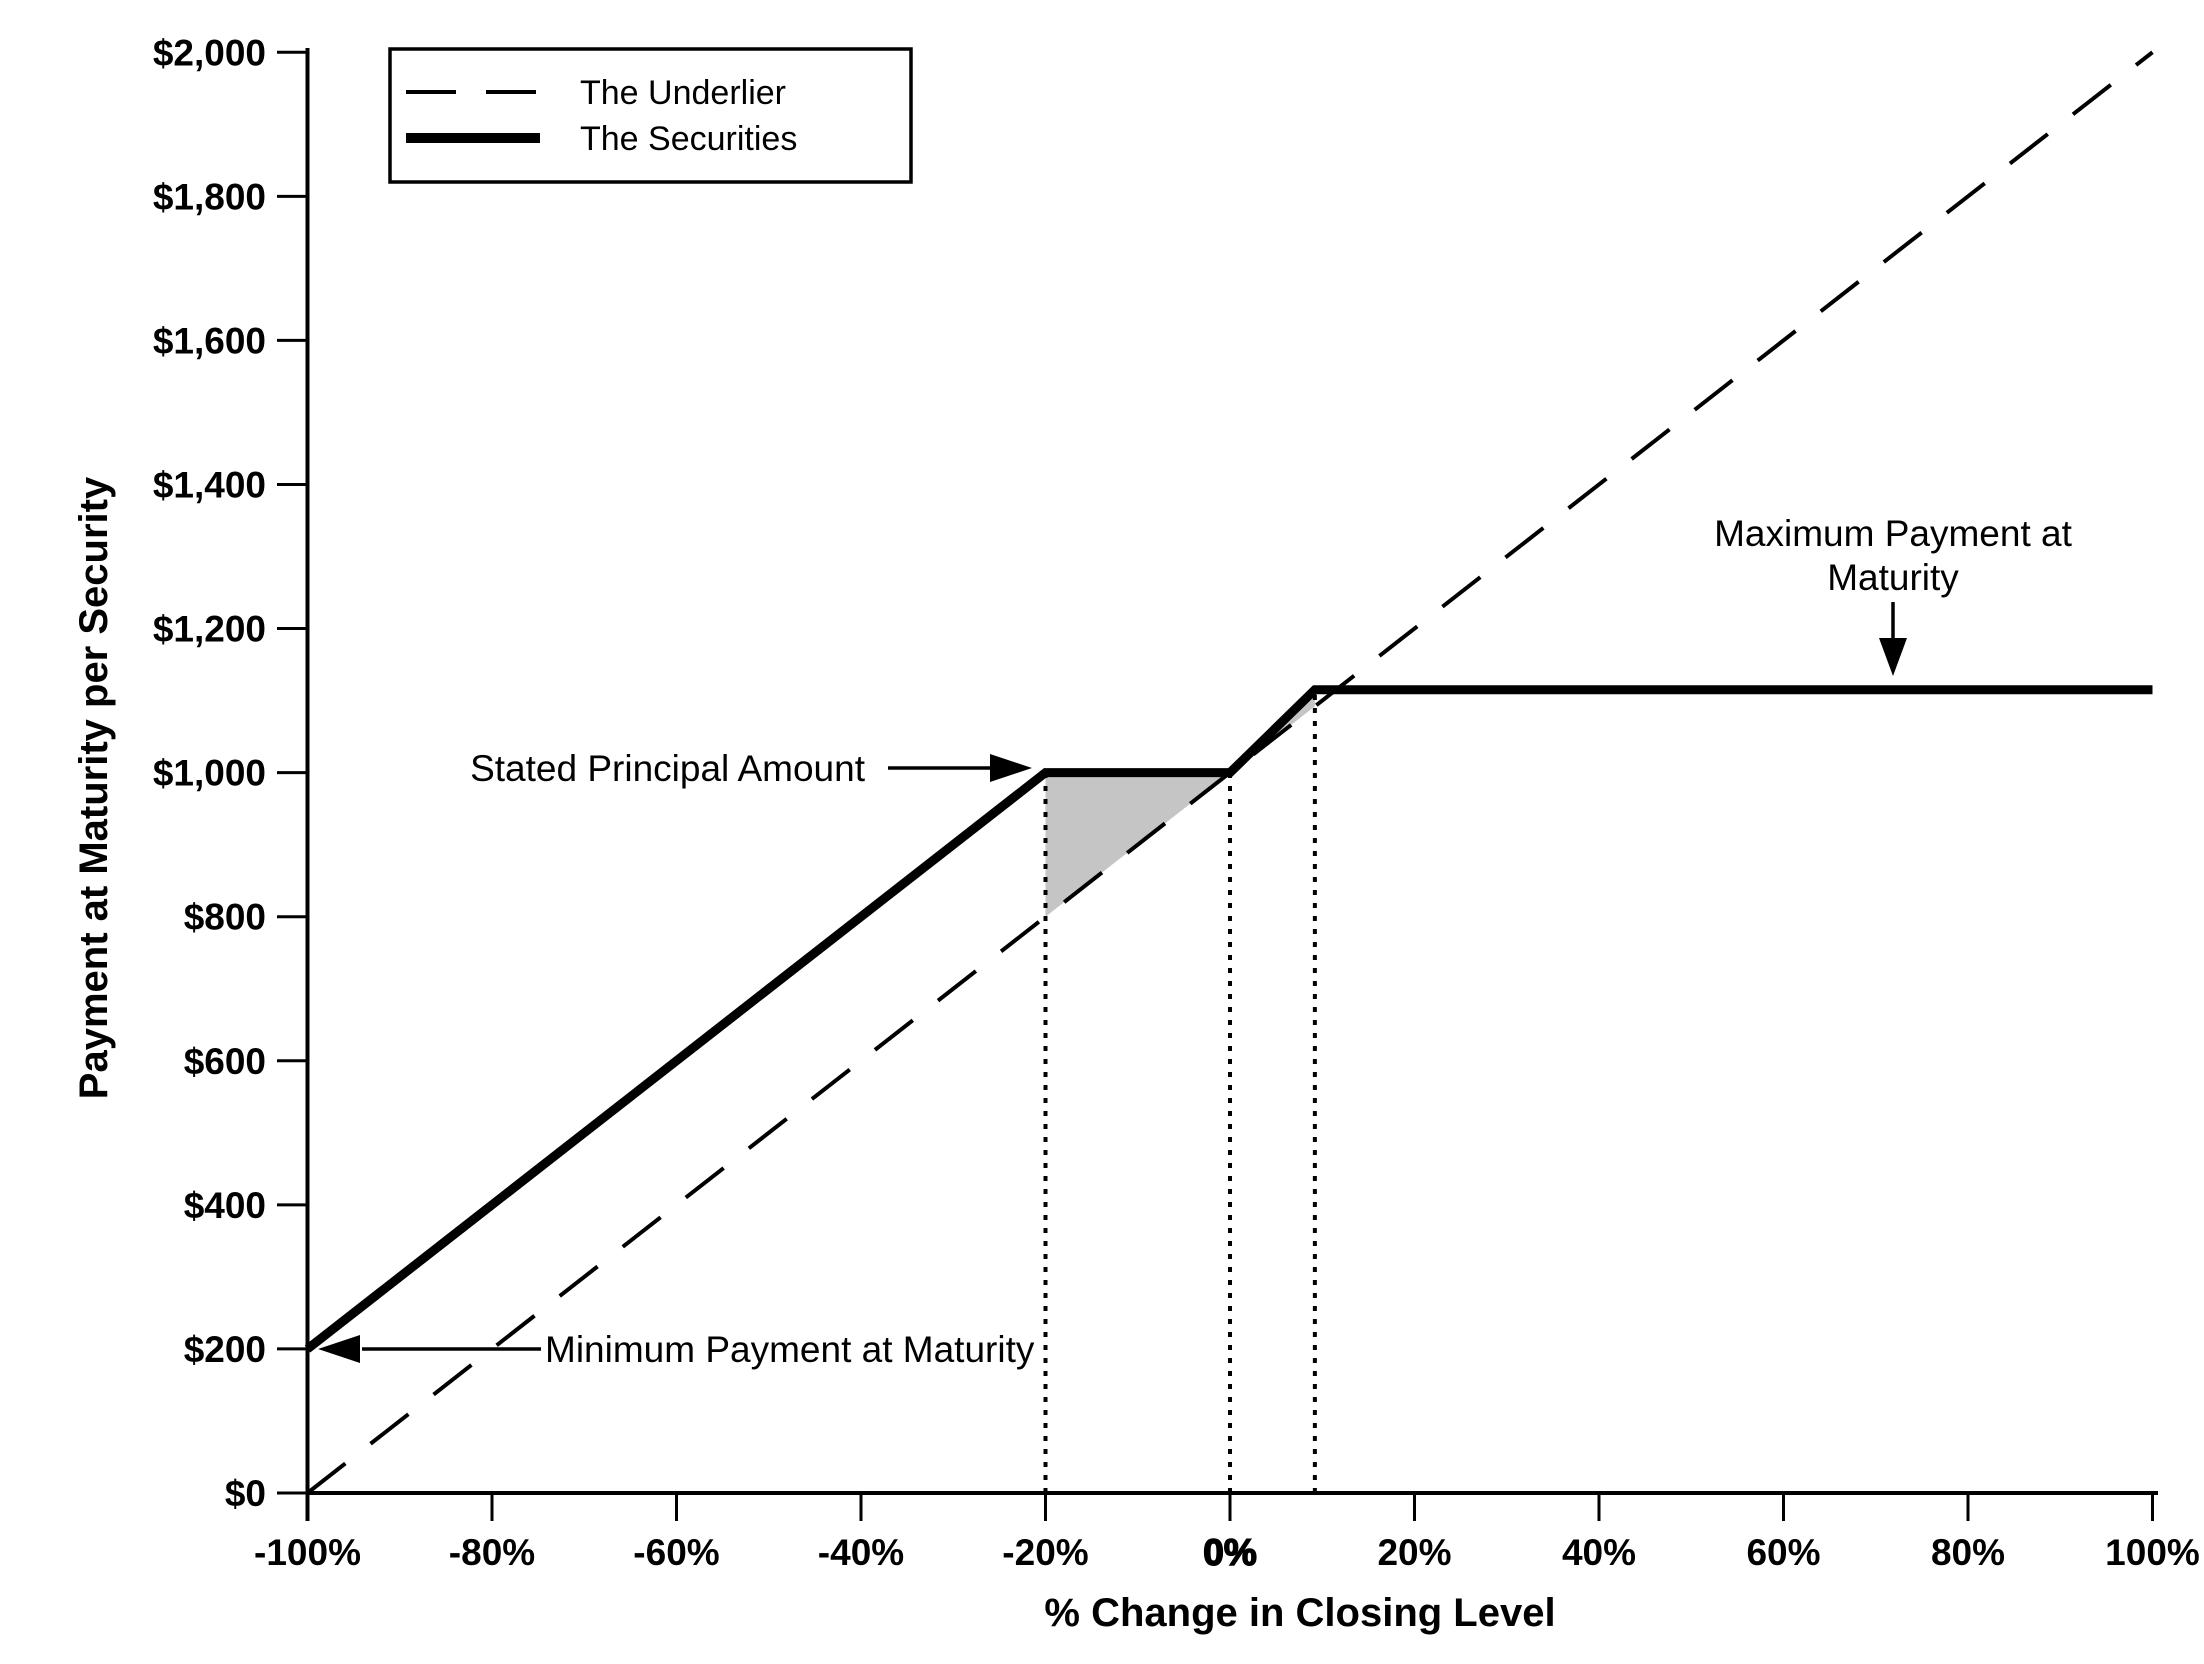 The height and width of the screenshot is (1664, 2204). Describe the element at coordinates (492, 1552) in the screenshot. I see `x-tick-label: -80%` at that location.